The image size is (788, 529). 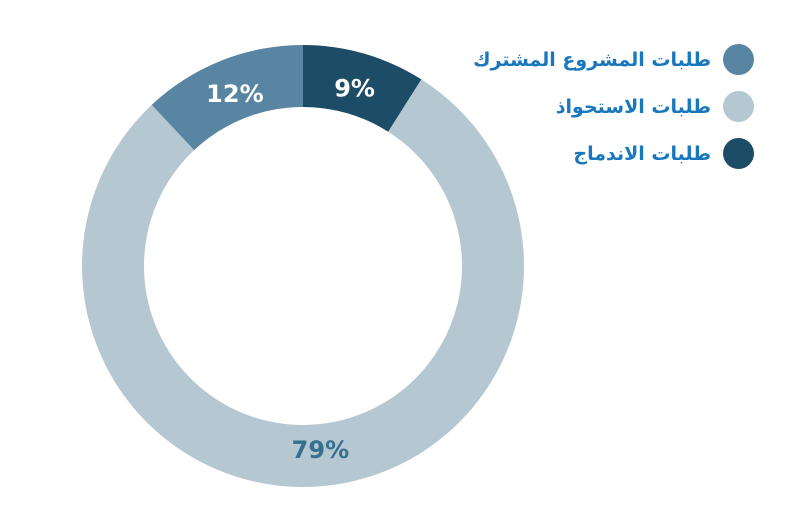 What do you see at coordinates (320, 450) in the screenshot?
I see `segment-value-label-acquisition-requests: 79%` at bounding box center [320, 450].